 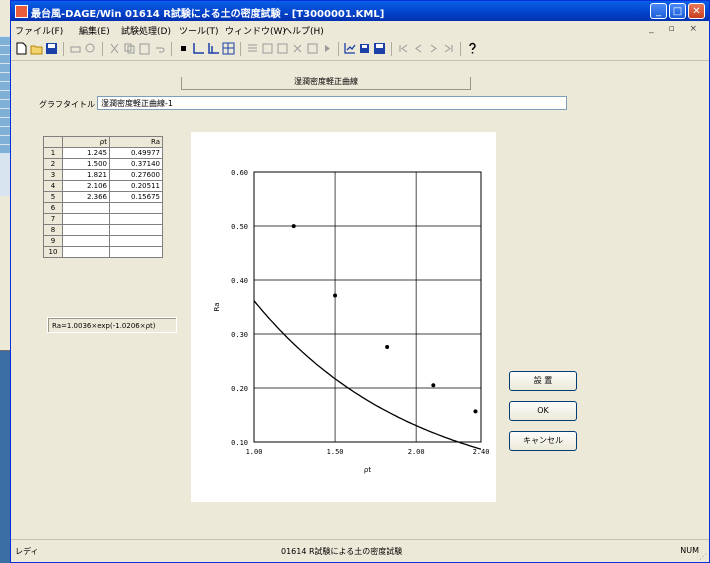 What do you see at coordinates (136, 175) in the screenshot?
I see `ra-cell: 0.27600` at bounding box center [136, 175].